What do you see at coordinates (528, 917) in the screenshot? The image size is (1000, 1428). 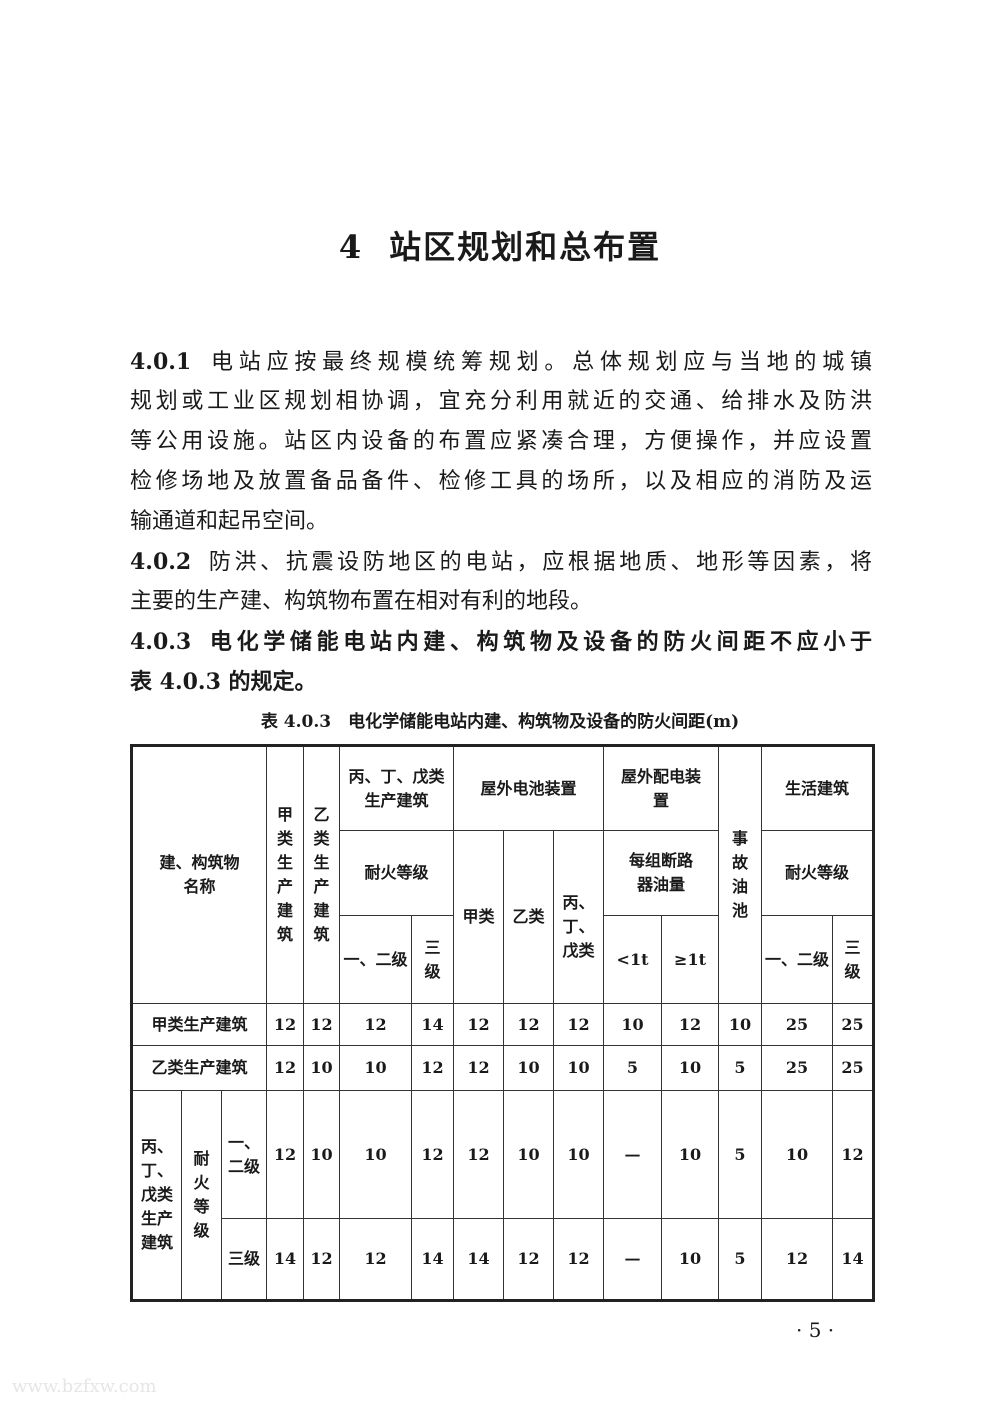 I see `header-bat-yi: 乙类` at bounding box center [528, 917].